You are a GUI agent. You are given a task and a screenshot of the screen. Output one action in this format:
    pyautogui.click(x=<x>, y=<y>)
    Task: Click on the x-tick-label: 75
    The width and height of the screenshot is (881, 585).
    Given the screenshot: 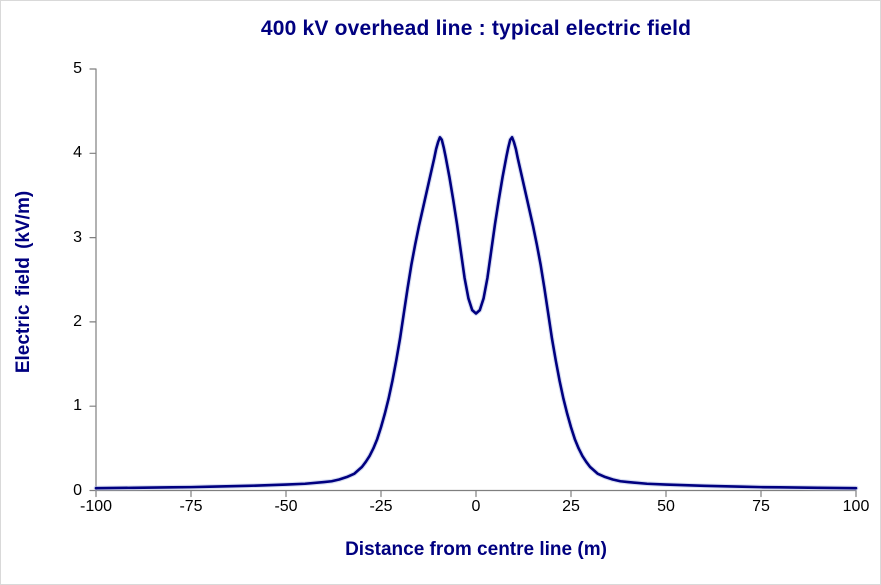 What is the action you would take?
    pyautogui.click(x=761, y=506)
    